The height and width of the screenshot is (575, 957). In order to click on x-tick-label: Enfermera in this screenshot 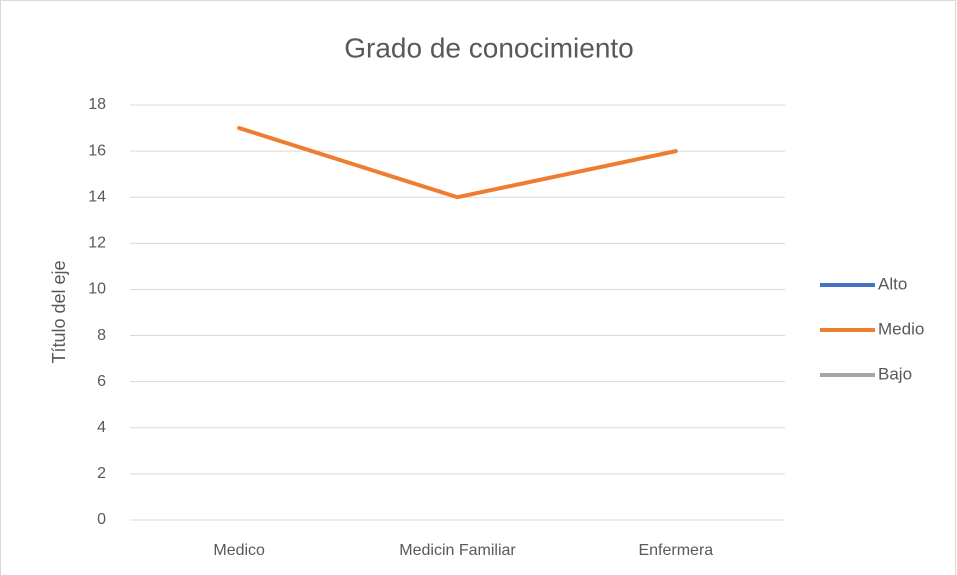, I will do `click(675, 550)`.